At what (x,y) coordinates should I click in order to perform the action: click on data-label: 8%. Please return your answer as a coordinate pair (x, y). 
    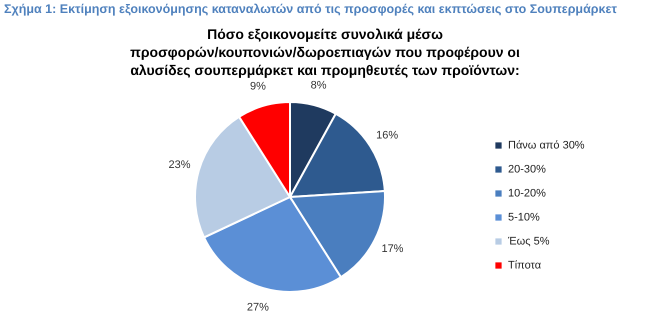
    Looking at the image, I should click on (318, 86).